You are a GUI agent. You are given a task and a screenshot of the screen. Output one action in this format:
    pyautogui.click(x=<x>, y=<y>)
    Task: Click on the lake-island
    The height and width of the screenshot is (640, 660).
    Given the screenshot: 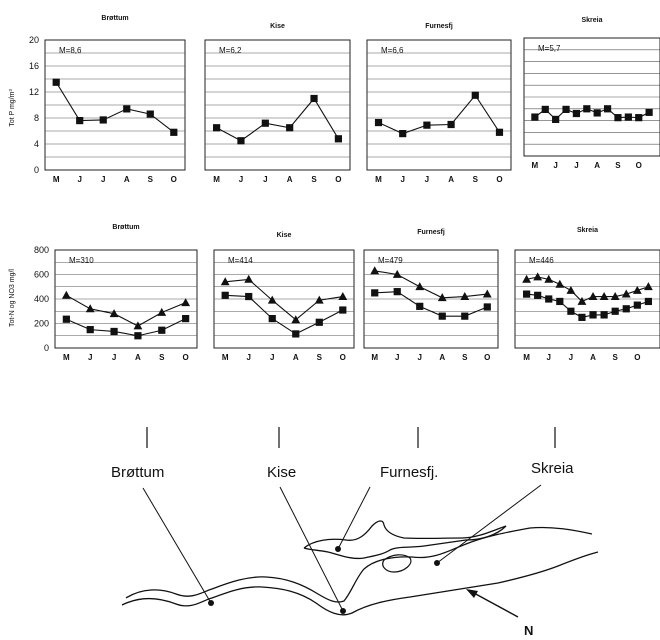 What is the action you would take?
    pyautogui.click(x=397, y=563)
    